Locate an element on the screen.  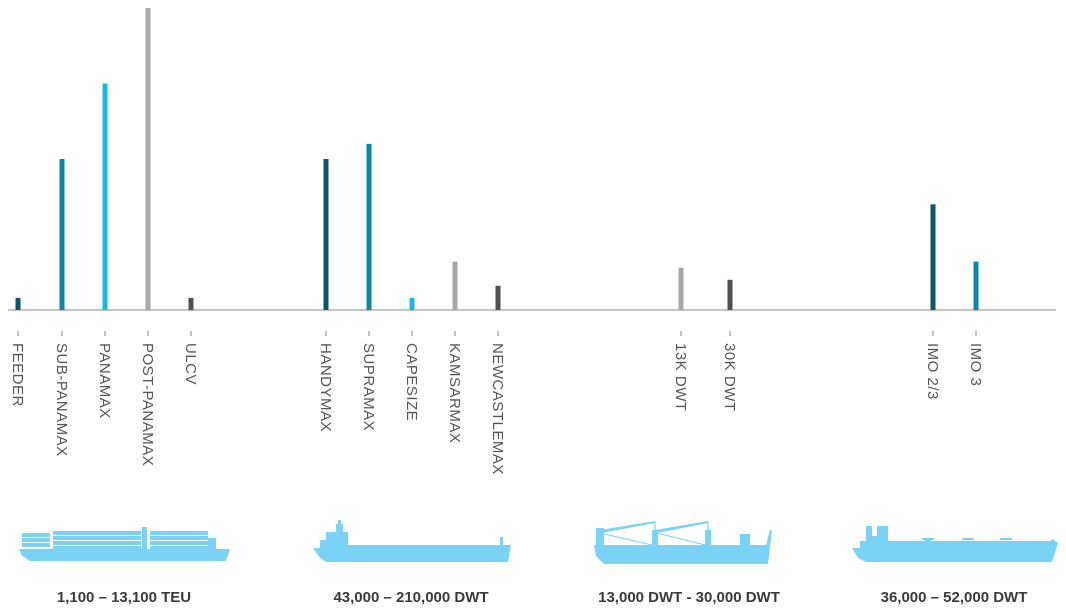
bar-newcastlemax is located at coordinates (498, 297).